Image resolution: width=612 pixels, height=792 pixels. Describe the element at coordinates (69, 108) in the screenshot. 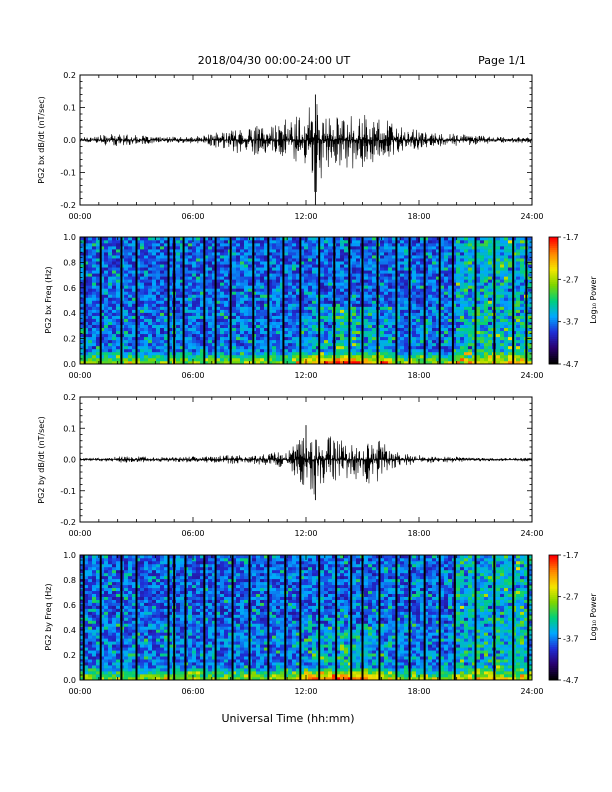

I see `bx-dbdt-ytick-label: 0.1` at that location.